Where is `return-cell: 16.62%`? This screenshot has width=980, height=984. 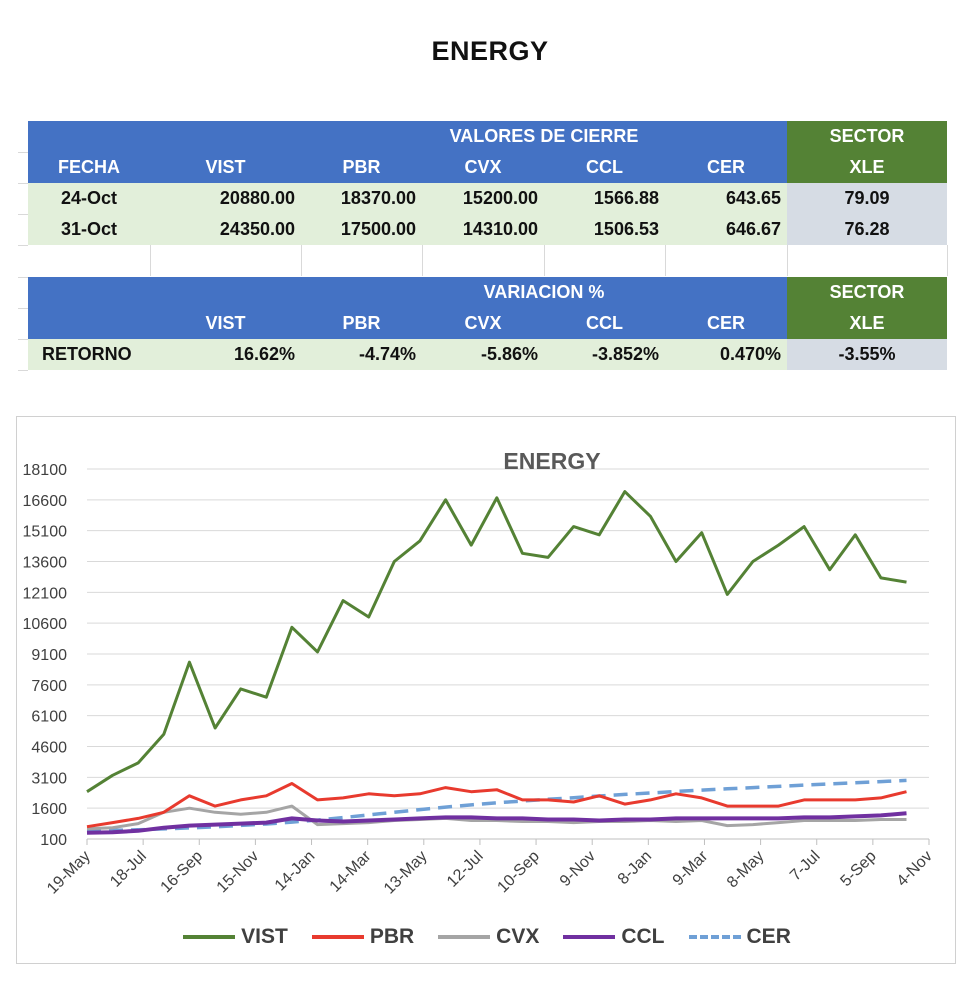
return-cell: 16.62% is located at coordinates (225, 354).